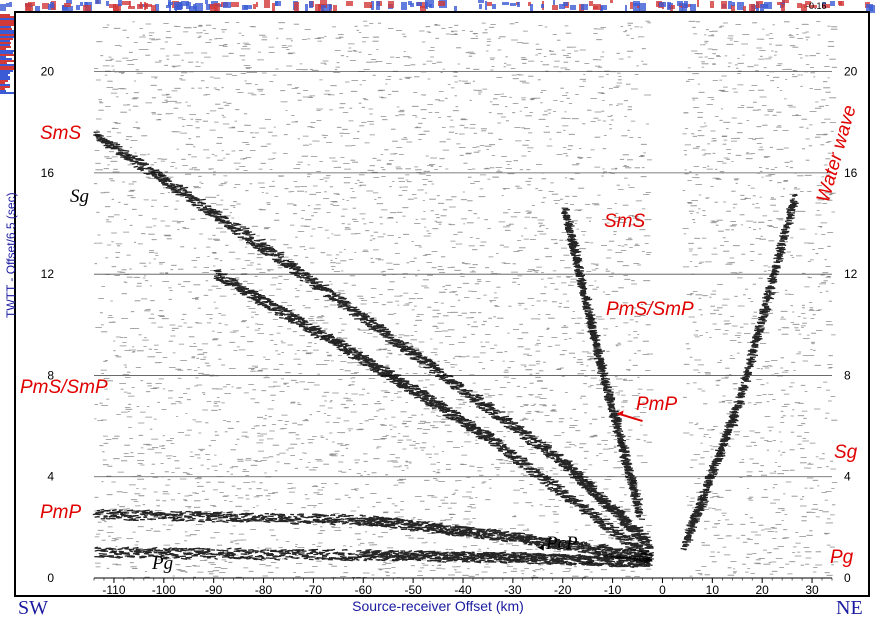 This screenshot has height=620, width=876. I want to click on label-pmp-left: PmP, so click(61, 512).